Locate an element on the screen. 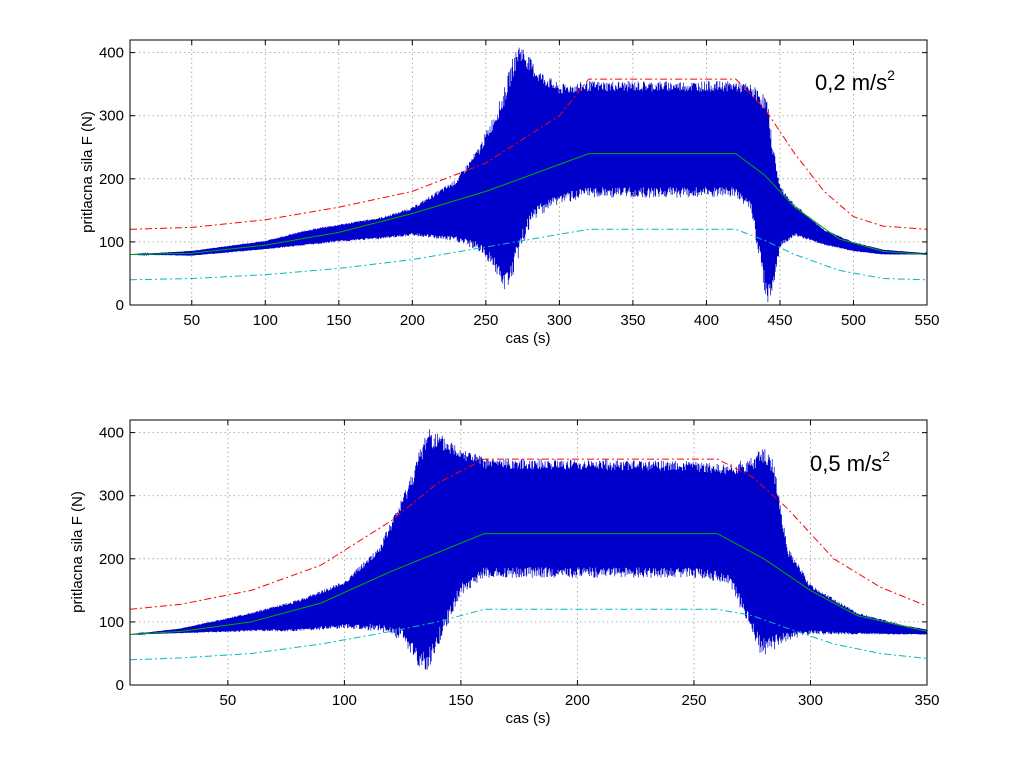 Image resolution: width=1024 pixels, height=767 pixels. bottom-acceleration-annotation: 0,5 m/s2 is located at coordinates (850, 462).